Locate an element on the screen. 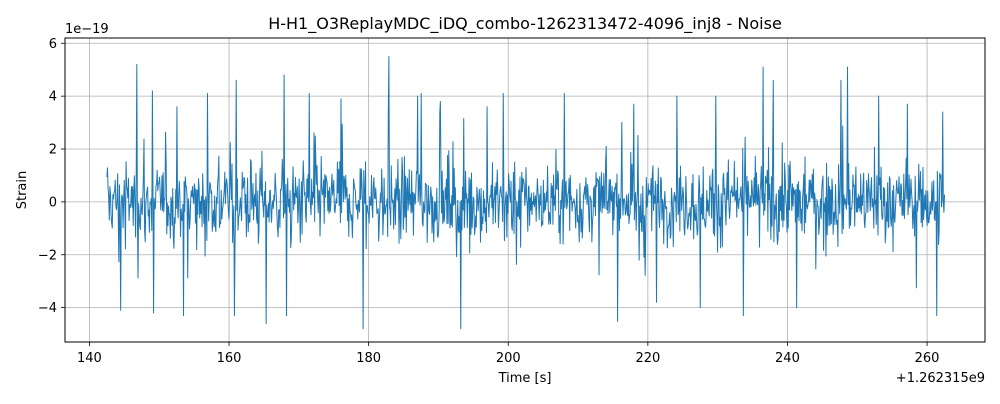  x-axis-label: Time [s] is located at coordinates (525, 378).